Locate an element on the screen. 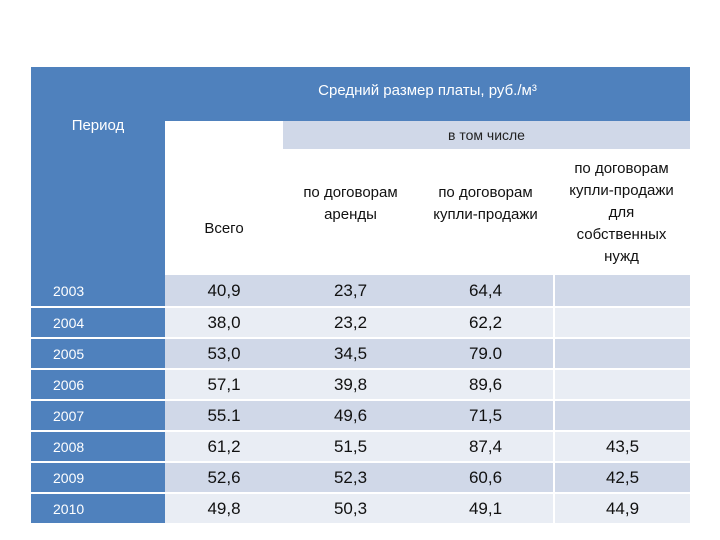 This screenshot has width=720, height=540. table-row: 2005 53,0 34,5 79.0 is located at coordinates (360, 352).